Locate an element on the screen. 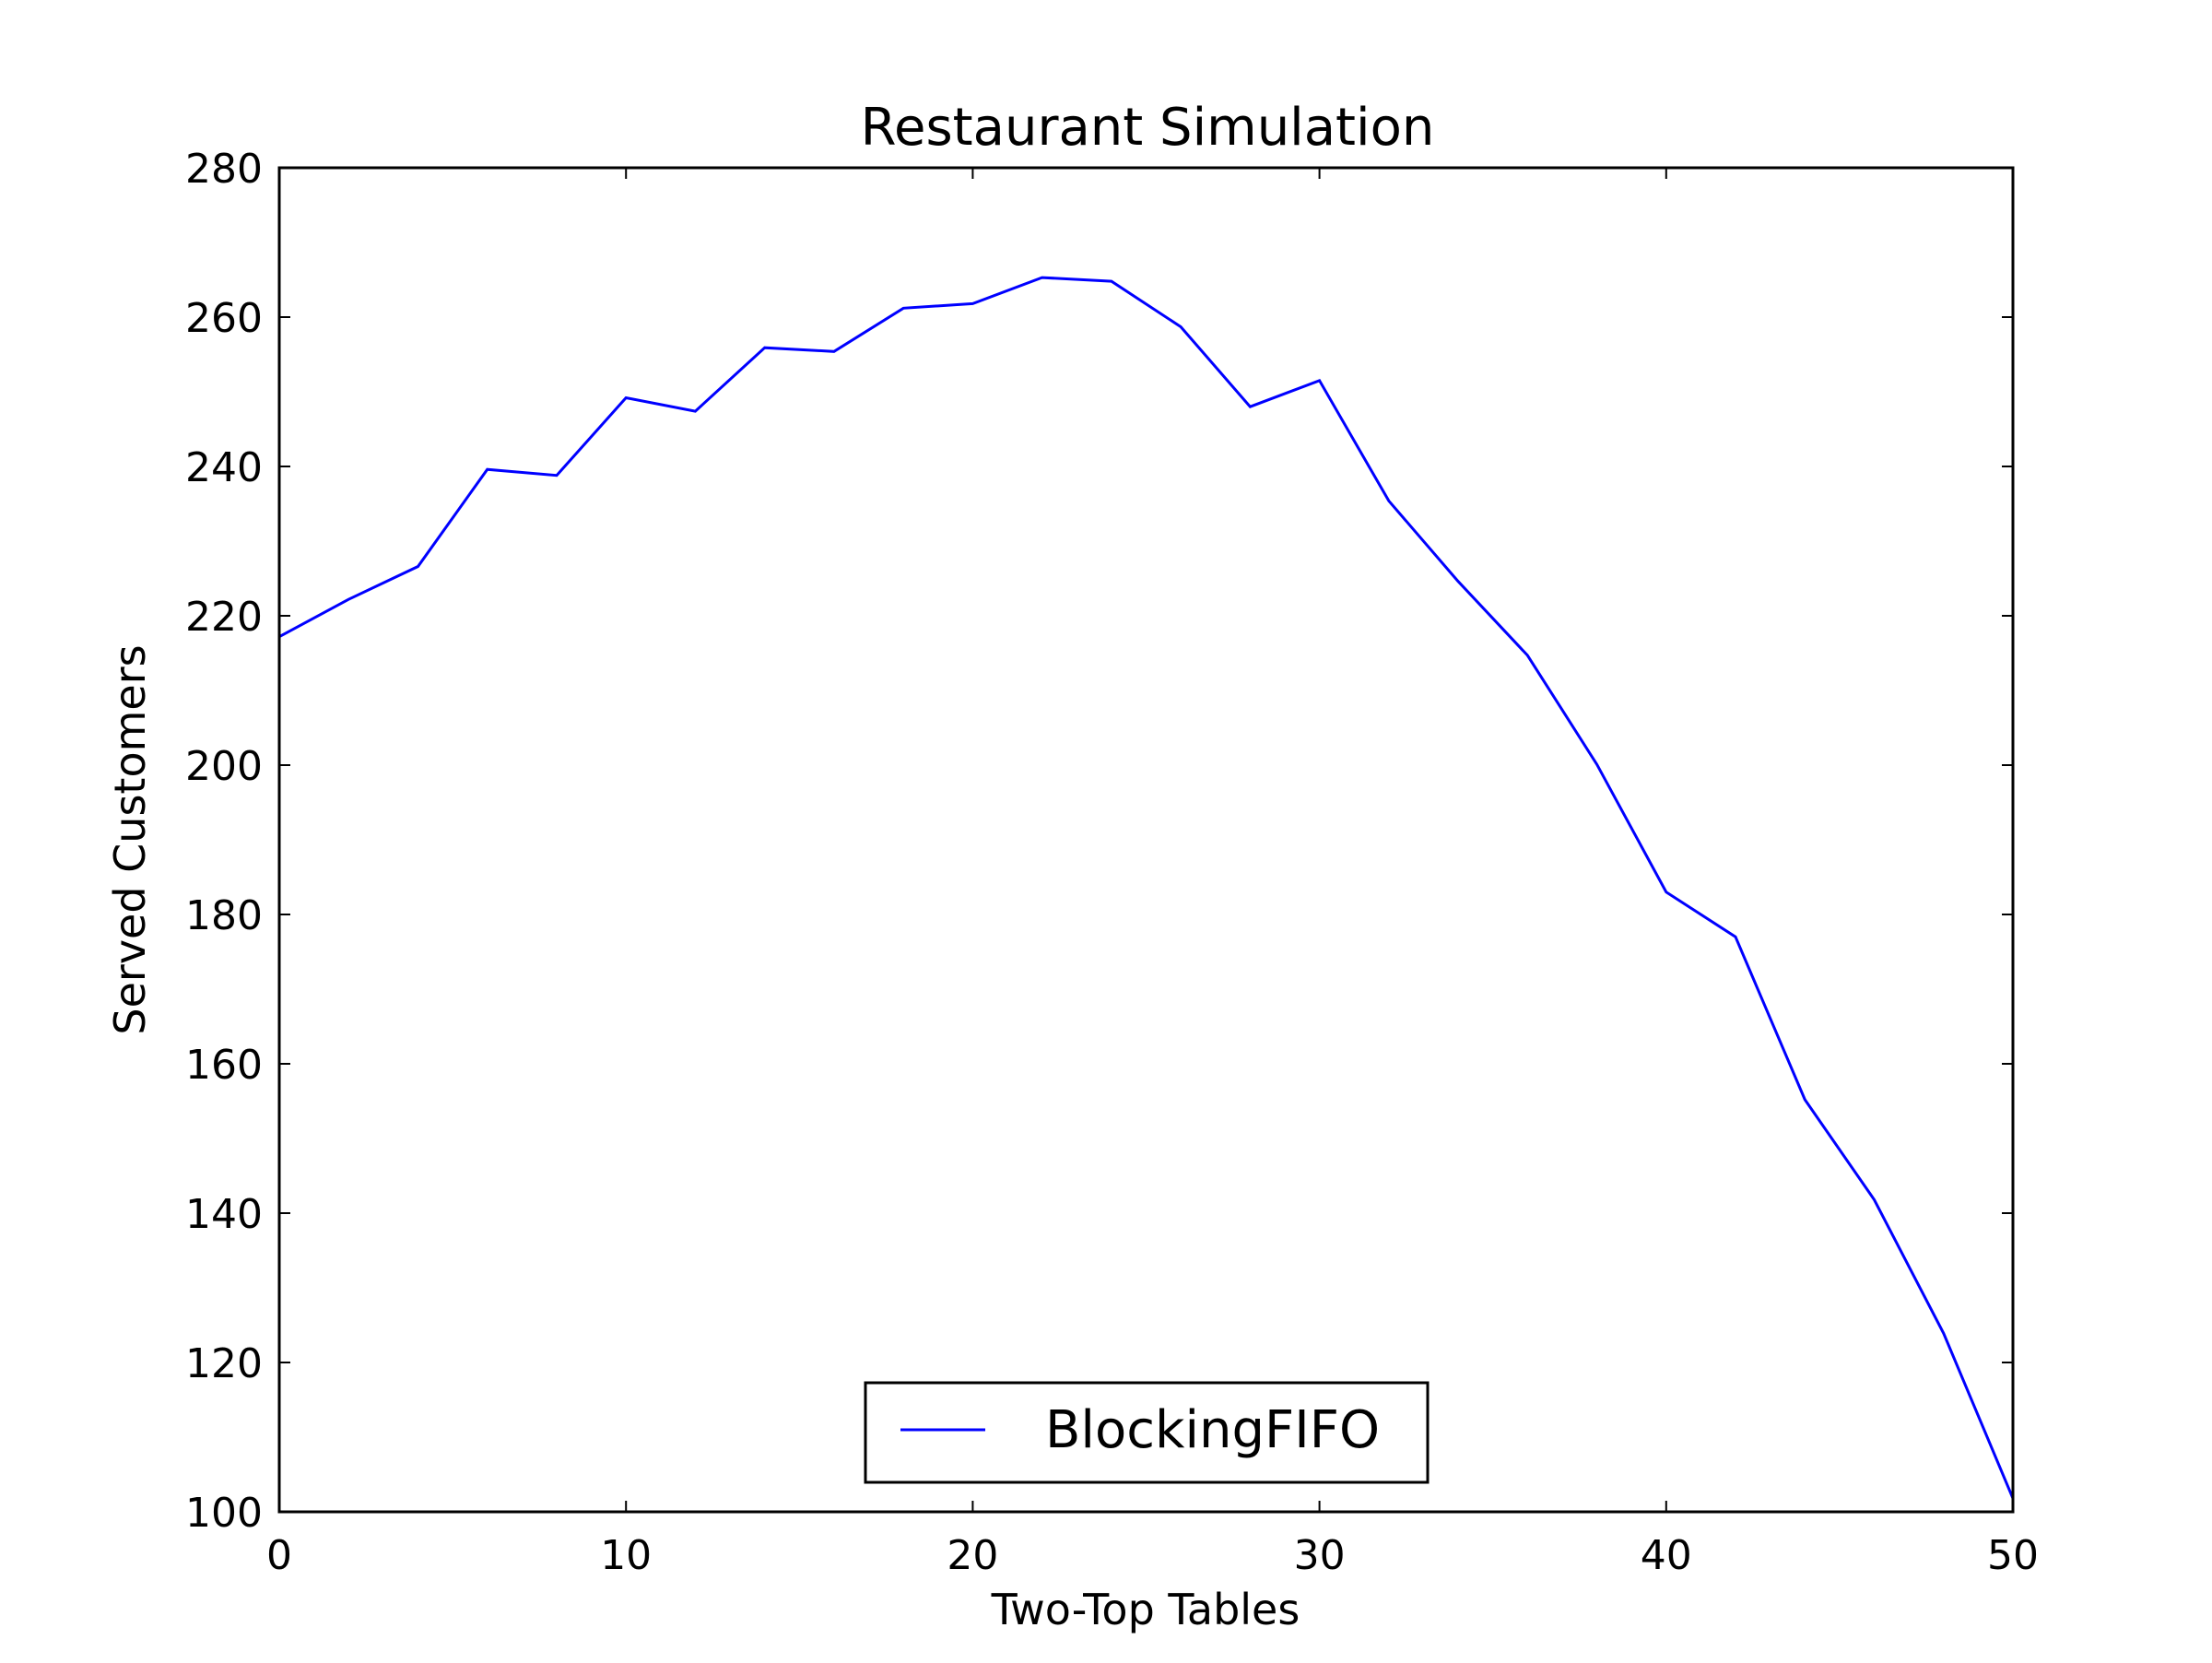 Image resolution: width=2212 pixels, height=1663 pixels. chart-title: Restaurant Simulation is located at coordinates (1148, 128).